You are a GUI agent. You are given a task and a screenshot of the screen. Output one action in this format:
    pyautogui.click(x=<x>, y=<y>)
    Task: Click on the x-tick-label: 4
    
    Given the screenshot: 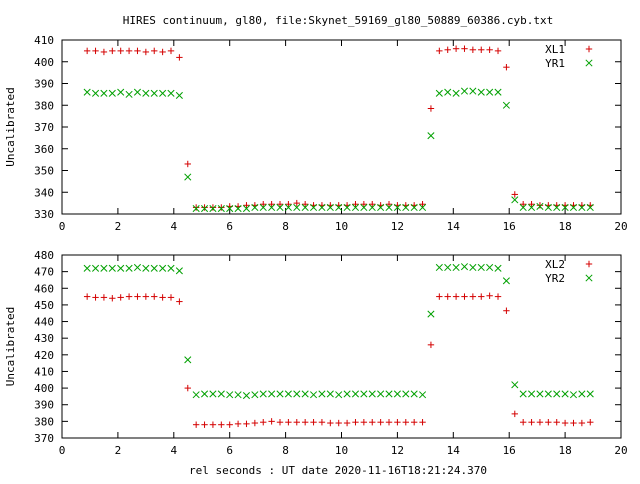 What is the action you would take?
    pyautogui.click(x=173, y=450)
    